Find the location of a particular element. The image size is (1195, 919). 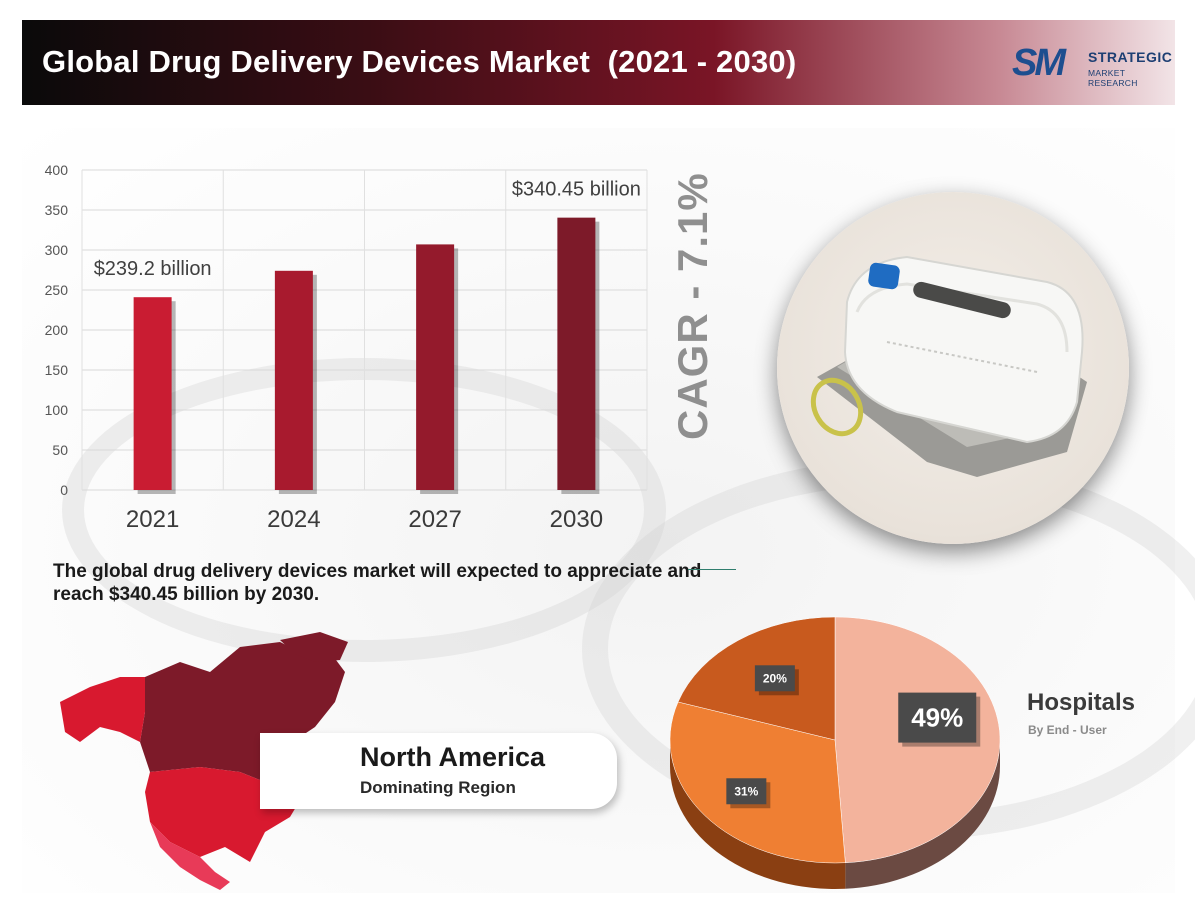

data-annotation: $340.45 billion is located at coordinates (576, 190).